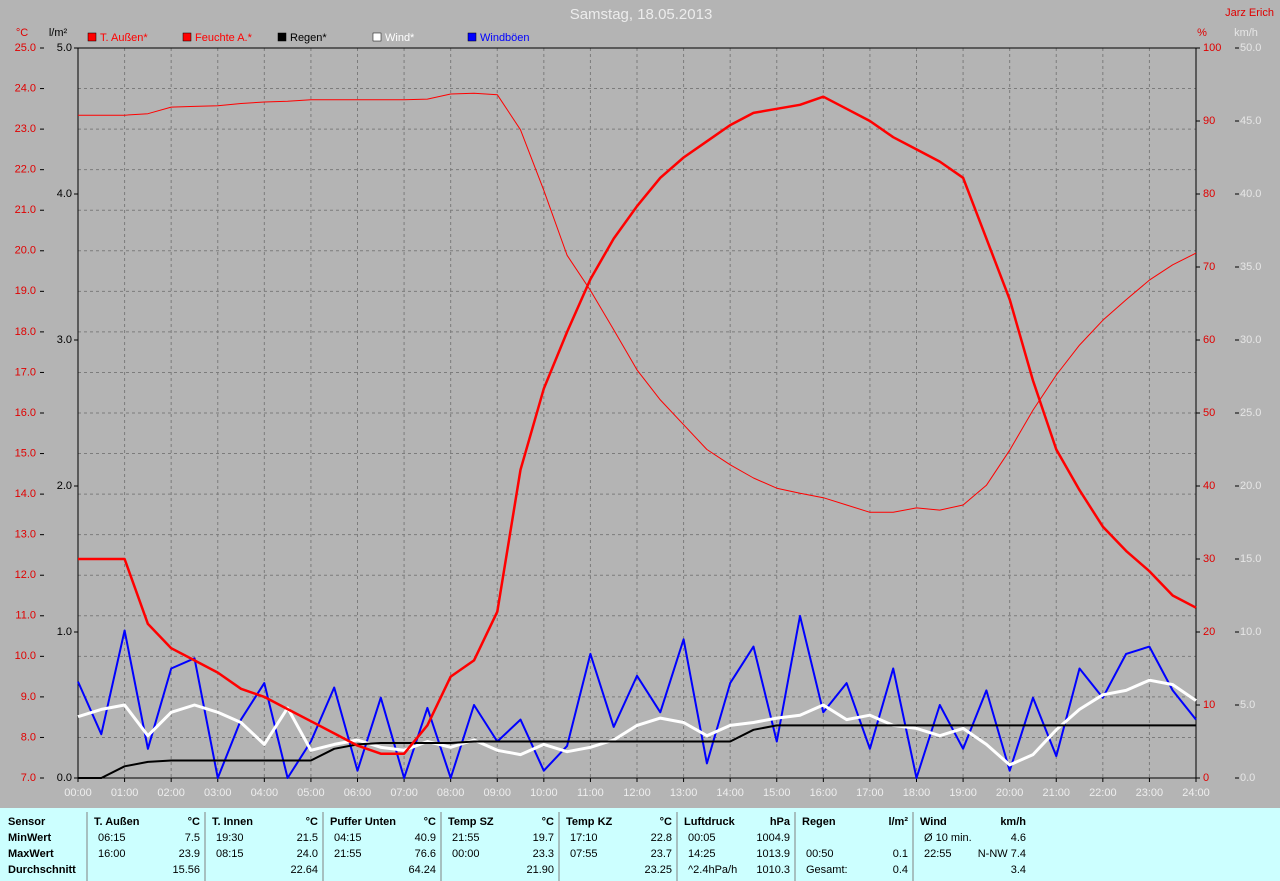 This screenshot has width=1280, height=881. What do you see at coordinates (1209, 632) in the screenshot?
I see `y-tick-label: 20` at bounding box center [1209, 632].